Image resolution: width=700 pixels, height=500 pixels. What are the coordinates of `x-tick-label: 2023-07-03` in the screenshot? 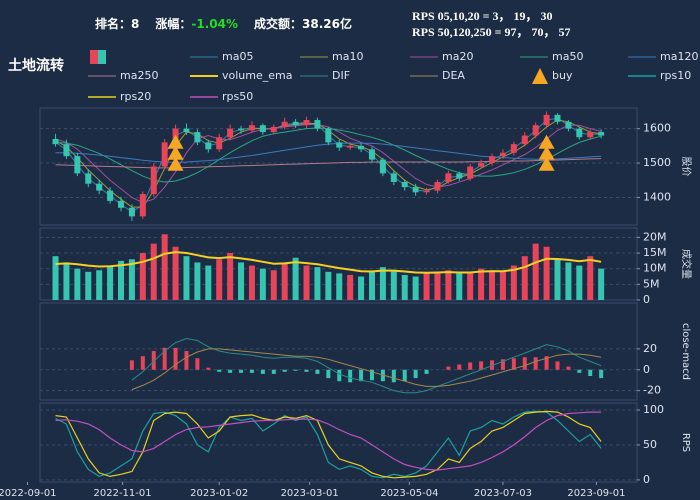 It's located at (503, 493).